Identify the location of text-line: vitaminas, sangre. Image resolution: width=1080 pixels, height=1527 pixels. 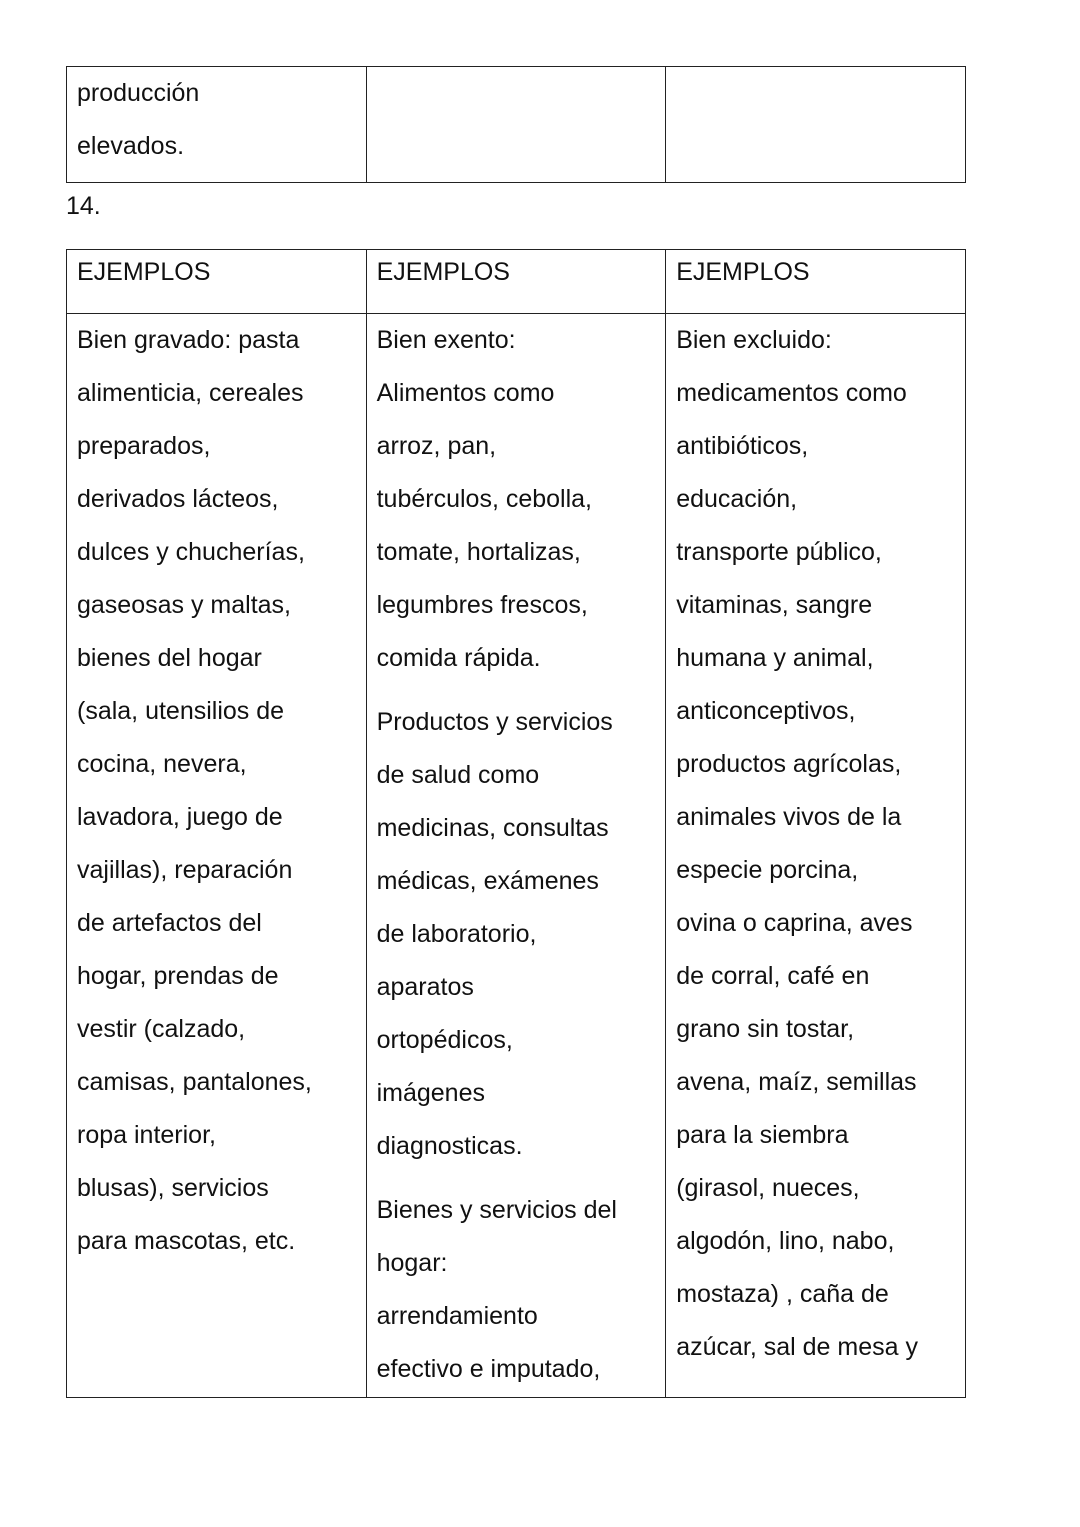
(774, 605).